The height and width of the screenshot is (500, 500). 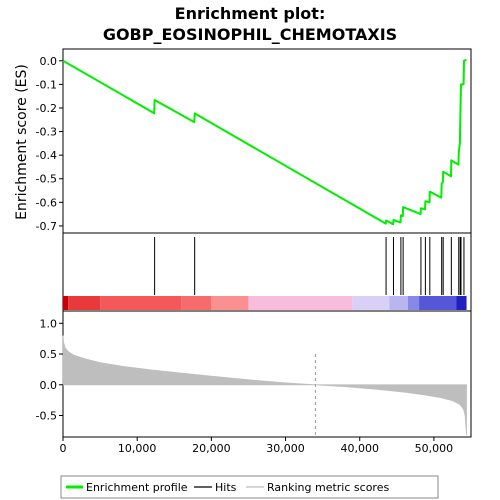 I want to click on enrichment-y-axis: 0.0 -0.1 -0.2 -0.3 -0.4 -0.5 -0.6 -0.7, so click(x=49, y=144).